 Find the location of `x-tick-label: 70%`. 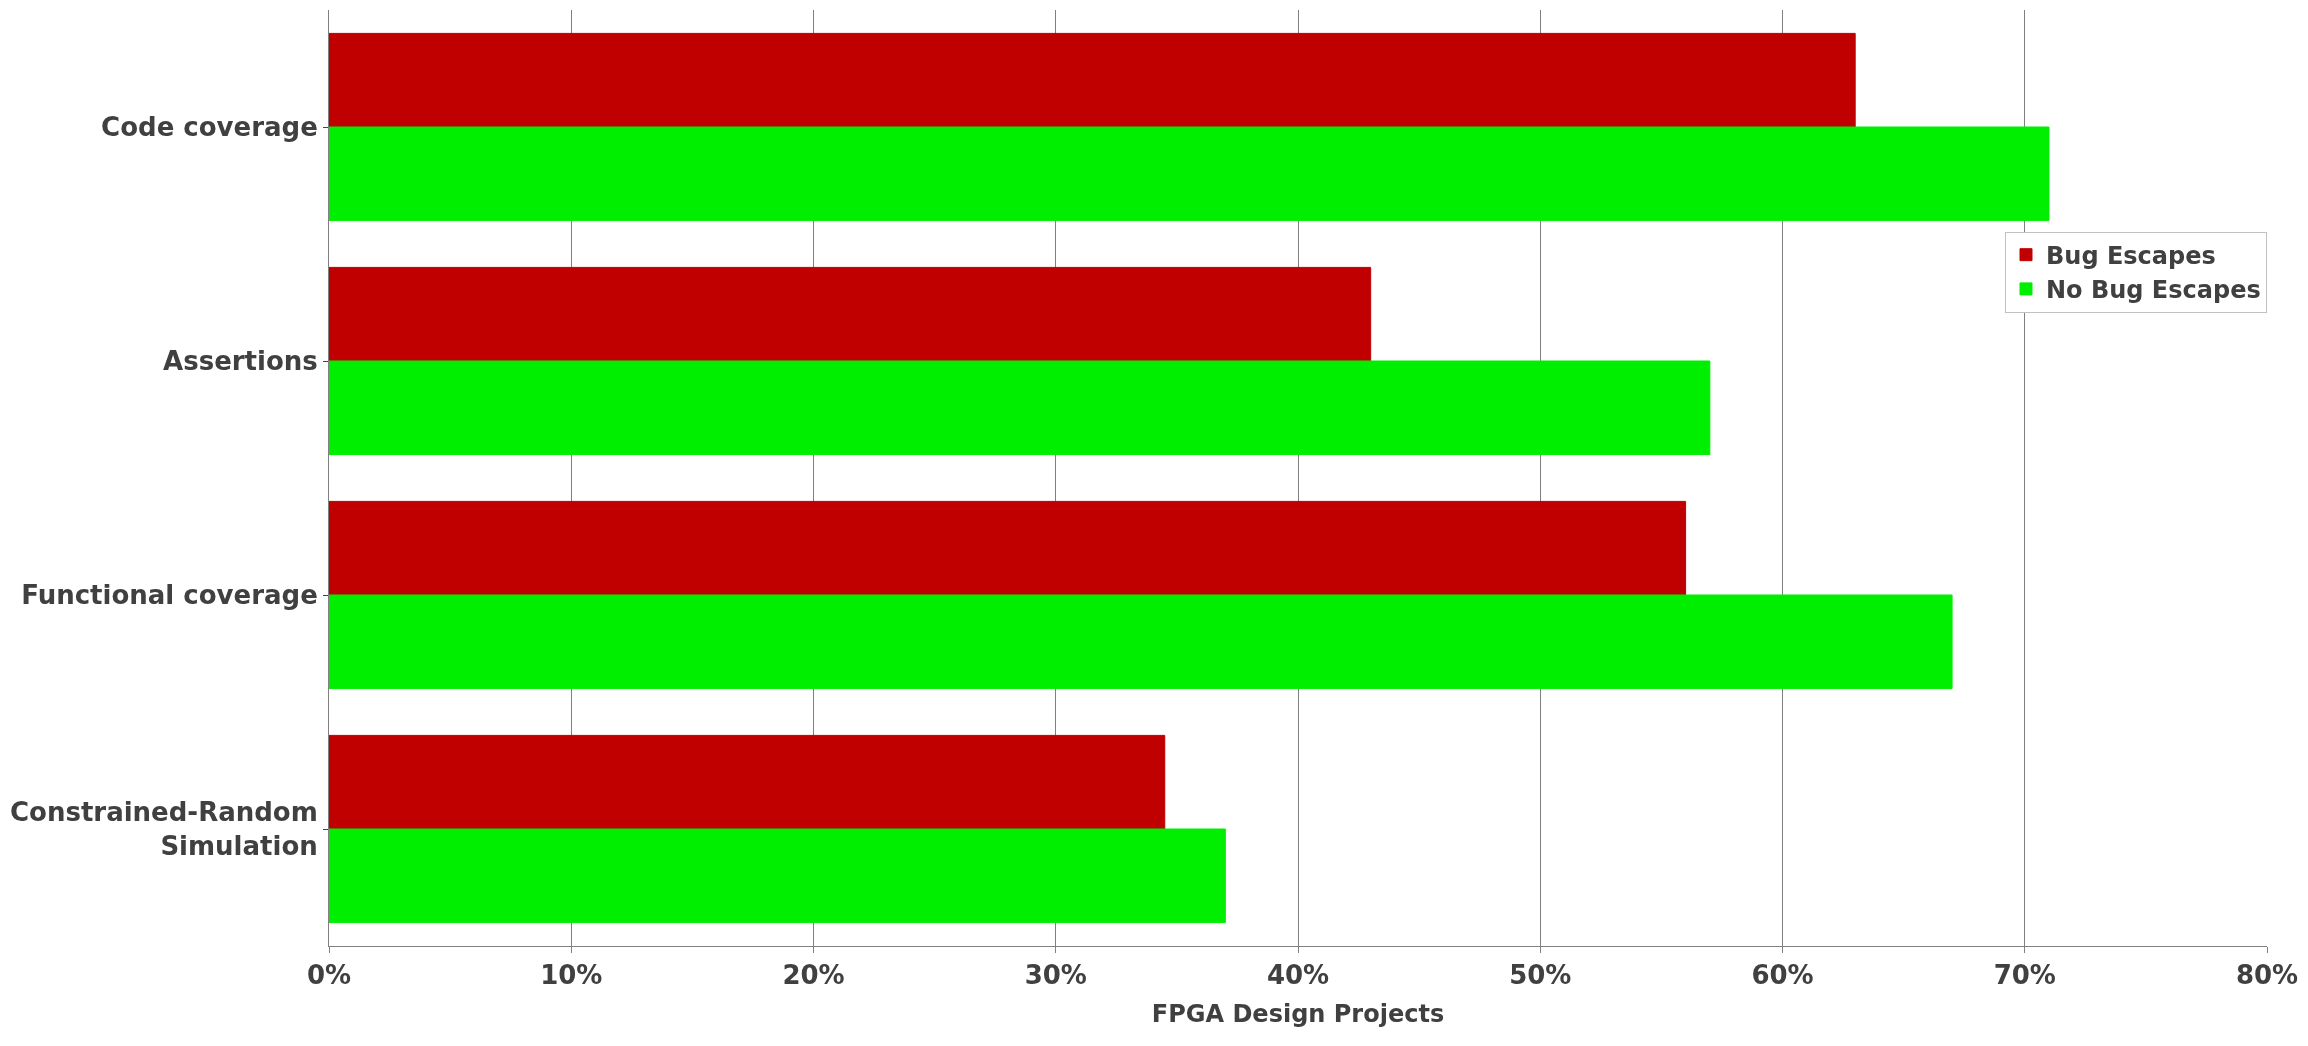

x-tick-label: 70% is located at coordinates (2024, 975).